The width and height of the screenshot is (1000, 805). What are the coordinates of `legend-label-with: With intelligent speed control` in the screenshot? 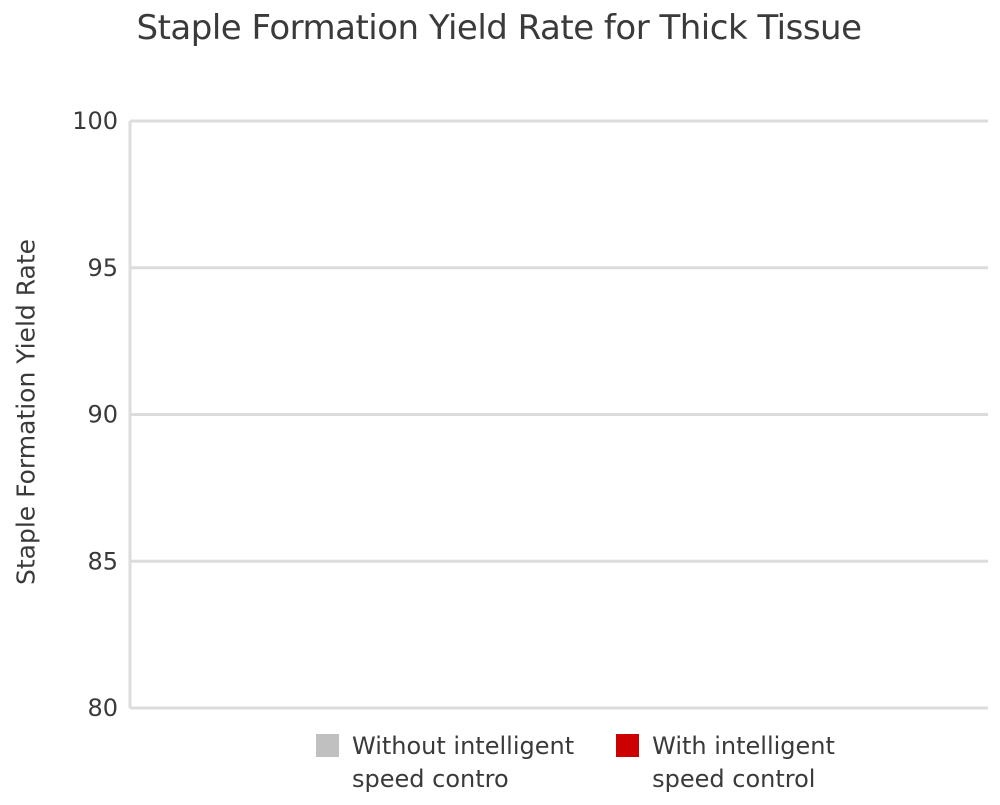 It's located at (743, 762).